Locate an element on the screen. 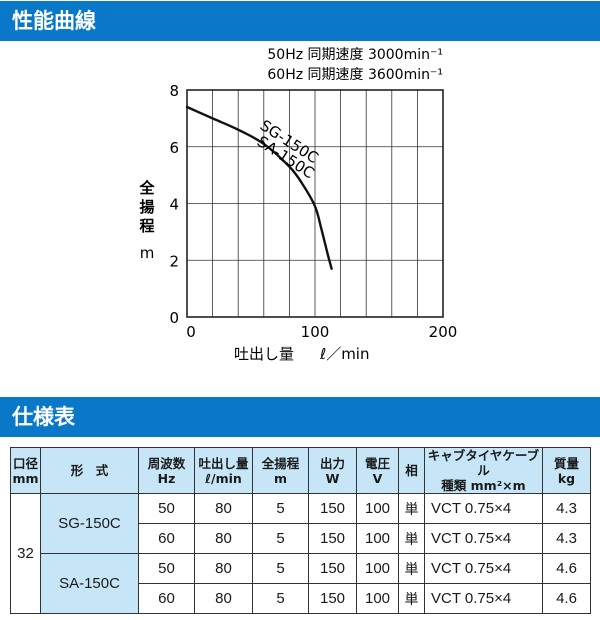  y-axis-unit: m is located at coordinates (147, 253).